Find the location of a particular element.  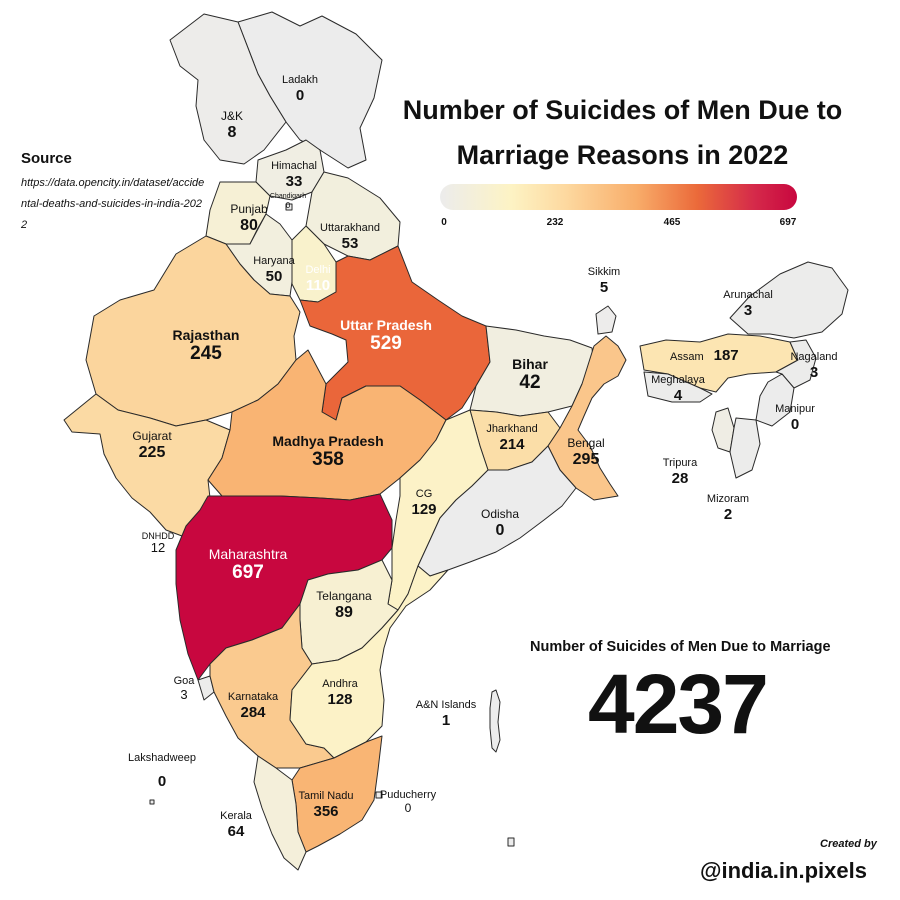

label-delhi: Delhi 110 is located at coordinates (318, 279).